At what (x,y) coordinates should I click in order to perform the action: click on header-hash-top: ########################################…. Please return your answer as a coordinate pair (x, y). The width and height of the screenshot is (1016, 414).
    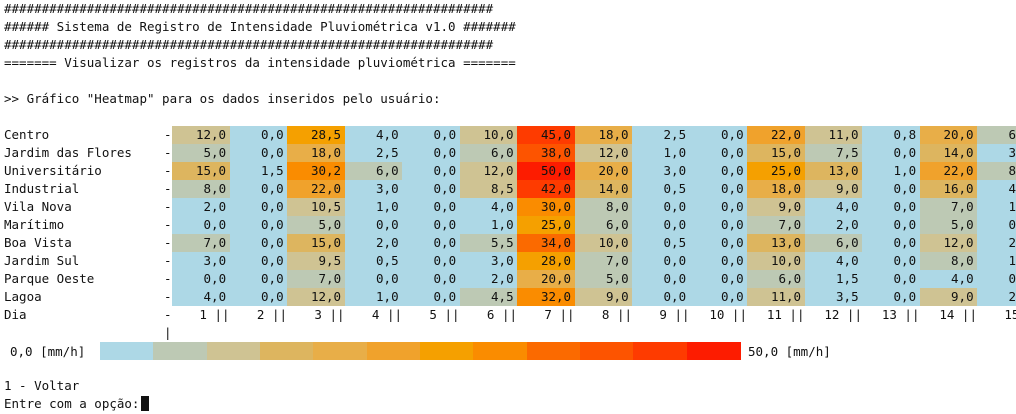
    Looking at the image, I should click on (249, 8).